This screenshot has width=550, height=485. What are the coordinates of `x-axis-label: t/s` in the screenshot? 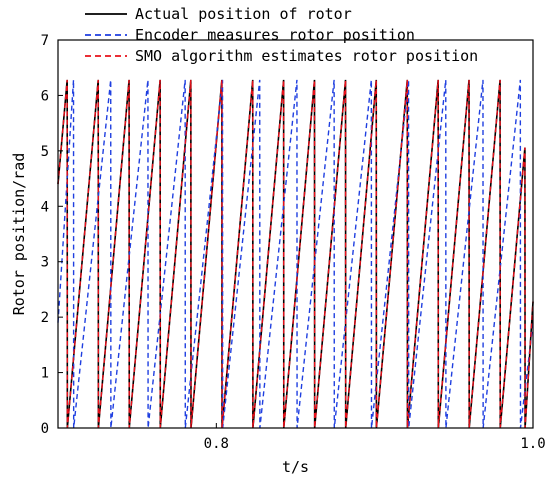 It's located at (295, 467).